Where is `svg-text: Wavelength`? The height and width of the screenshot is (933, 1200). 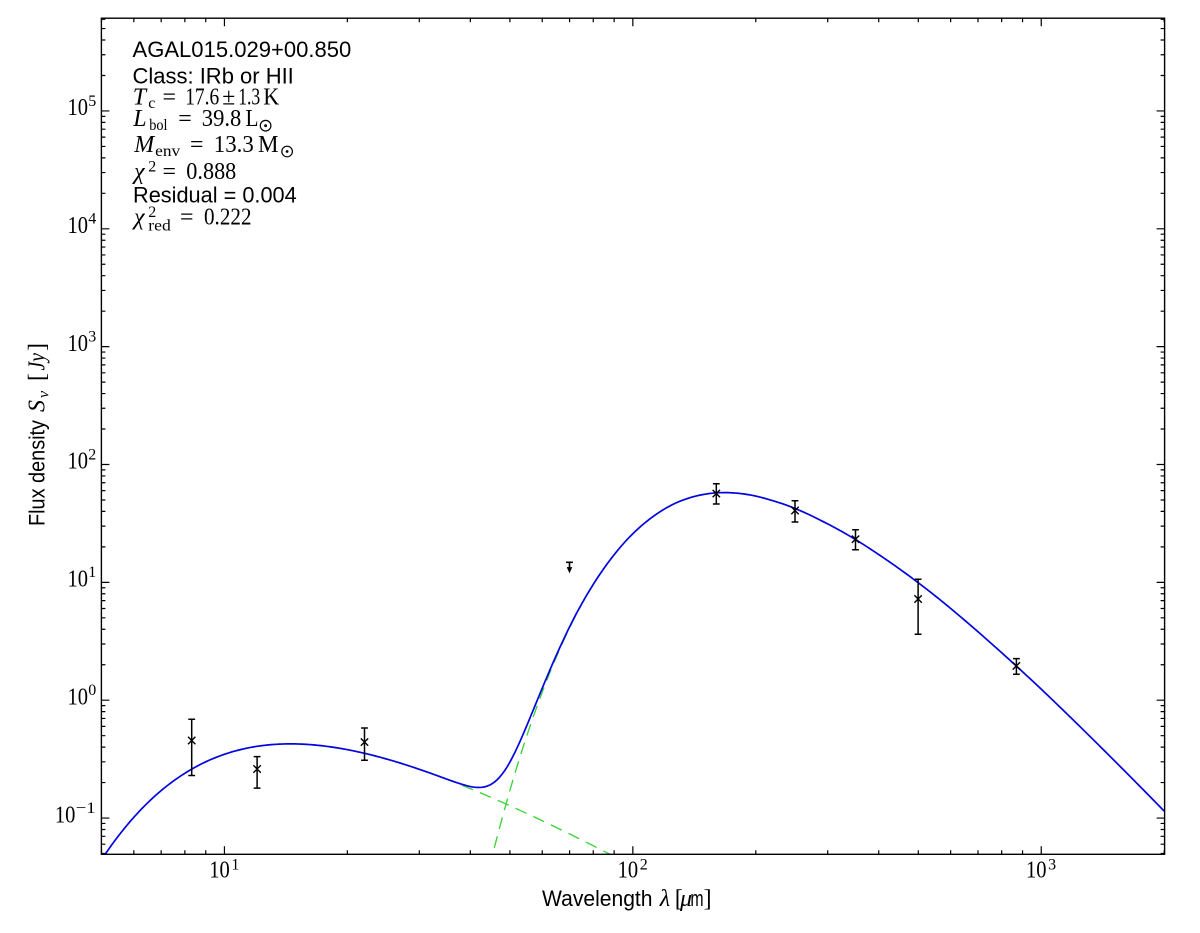
svg-text: Wavelength is located at coordinates (597, 898).